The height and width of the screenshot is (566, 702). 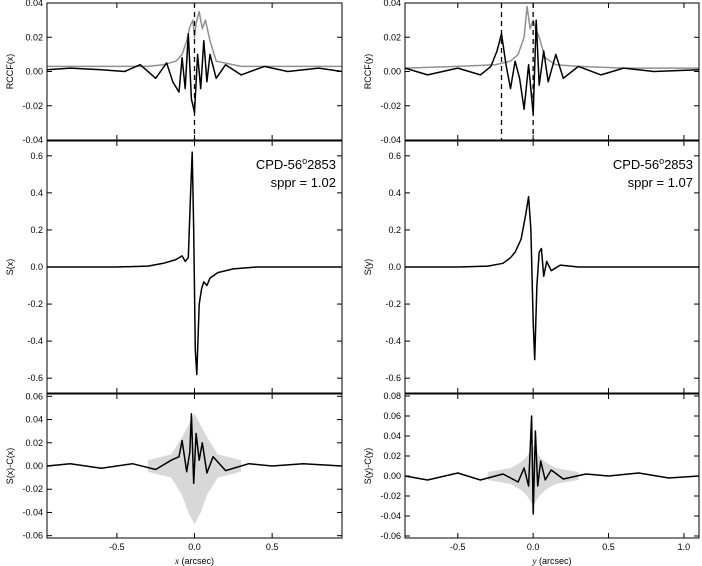 What do you see at coordinates (392, 396) in the screenshot?
I see `y-tick-label: 0.08` at bounding box center [392, 396].